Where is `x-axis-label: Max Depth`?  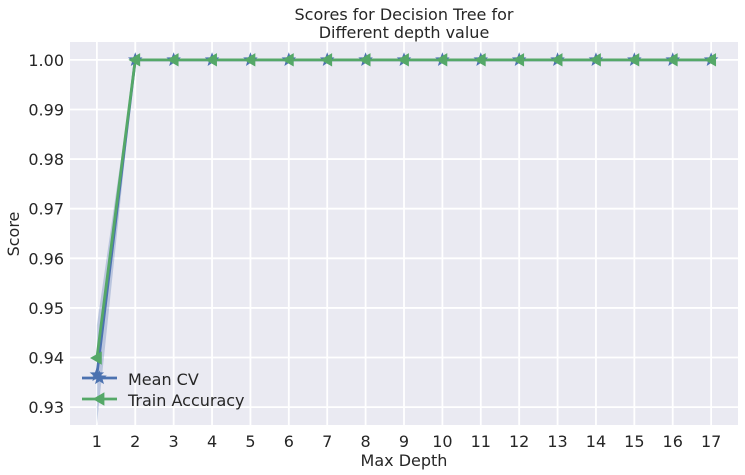
x-axis-label: Max Depth is located at coordinates (404, 460).